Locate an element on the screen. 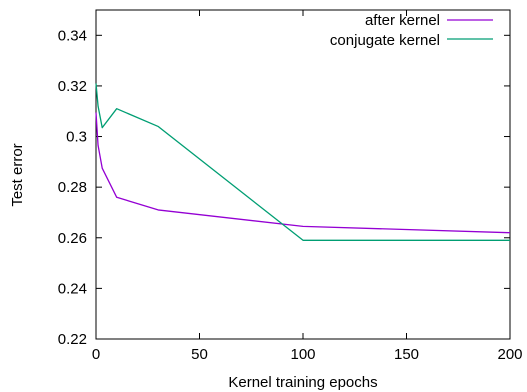 The width and height of the screenshot is (527, 392). legend-label-after-kernel: after kernel is located at coordinates (402, 20).